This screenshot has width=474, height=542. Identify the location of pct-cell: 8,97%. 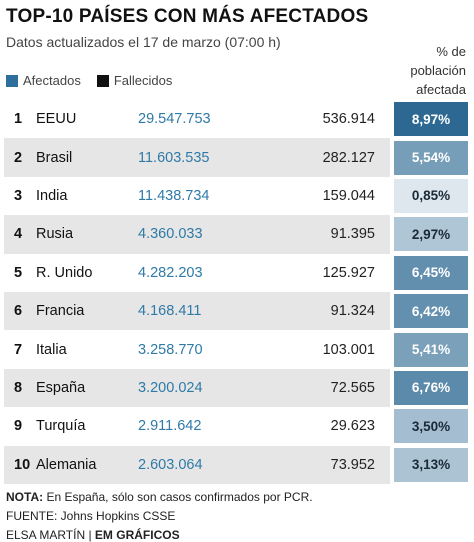
(431, 119).